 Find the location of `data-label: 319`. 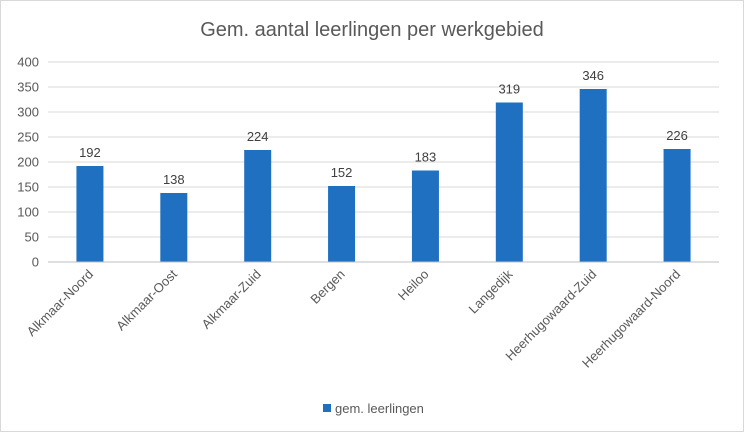

data-label: 319 is located at coordinates (509, 89).